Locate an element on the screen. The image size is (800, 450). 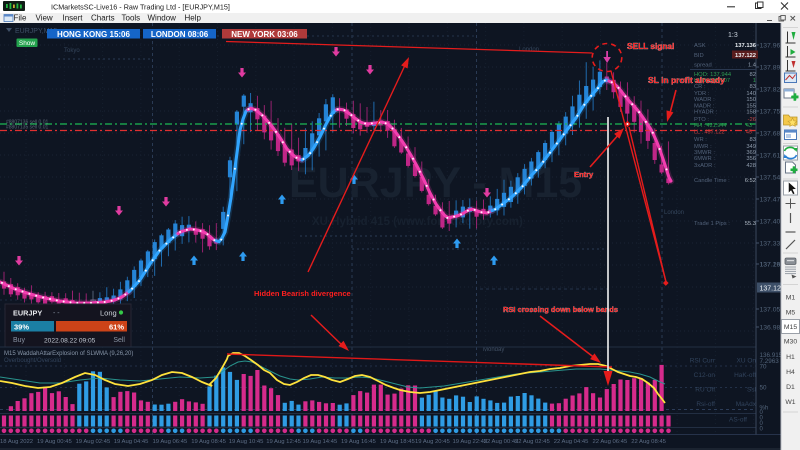
svg-text: EURJPY is located at coordinates (27, 313).